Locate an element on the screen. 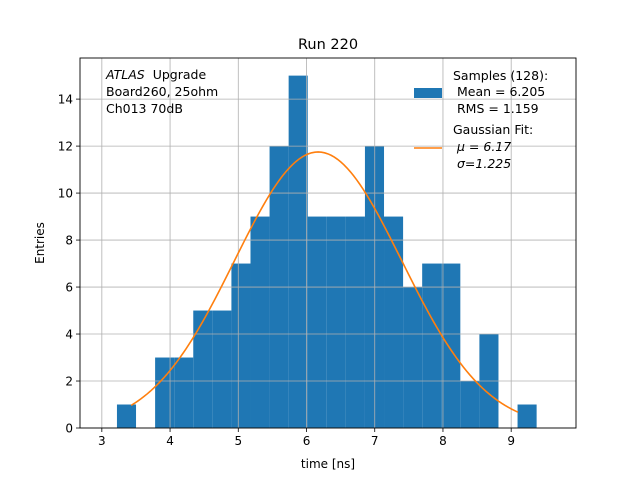 Image resolution: width=640 pixels, height=480 pixels. y-tick-label: 14 is located at coordinates (65, 100).